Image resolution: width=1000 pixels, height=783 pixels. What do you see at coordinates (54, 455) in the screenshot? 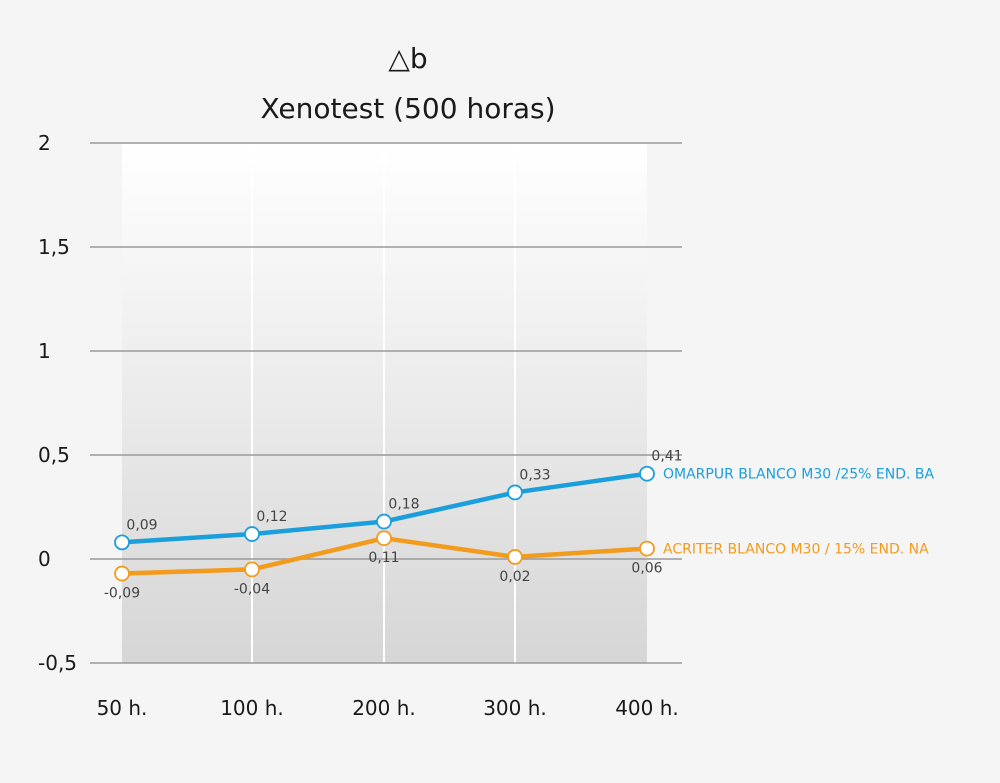
I see `y-tick-label: 0,5` at bounding box center [54, 455].